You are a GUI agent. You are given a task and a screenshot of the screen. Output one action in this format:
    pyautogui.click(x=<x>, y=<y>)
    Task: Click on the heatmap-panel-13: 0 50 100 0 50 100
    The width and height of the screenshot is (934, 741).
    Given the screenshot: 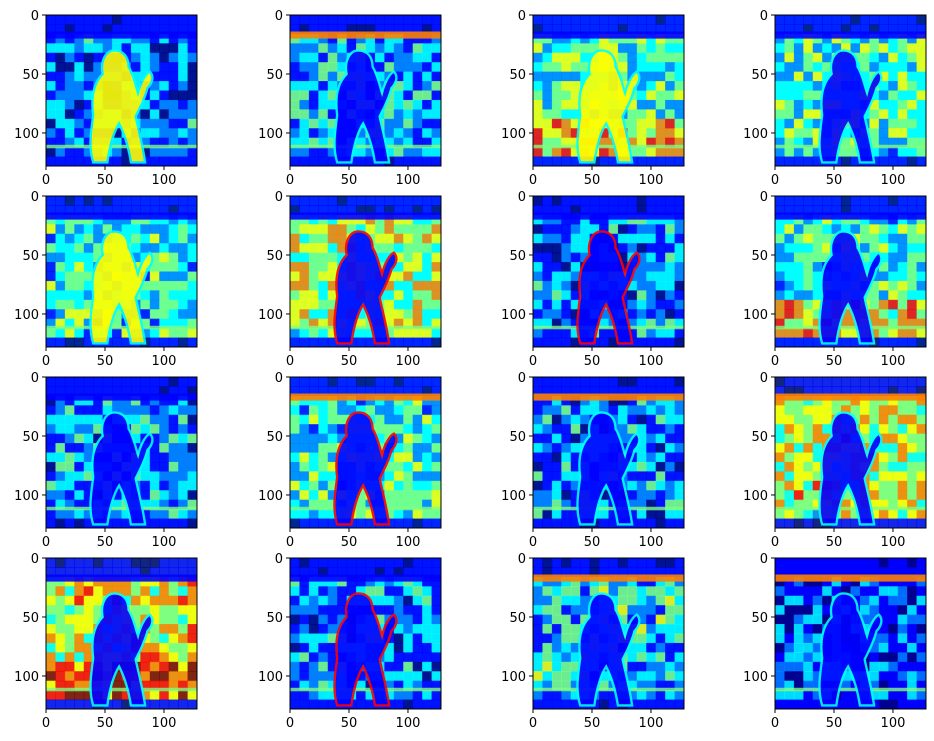 What is the action you would take?
    pyautogui.click(x=106, y=641)
    